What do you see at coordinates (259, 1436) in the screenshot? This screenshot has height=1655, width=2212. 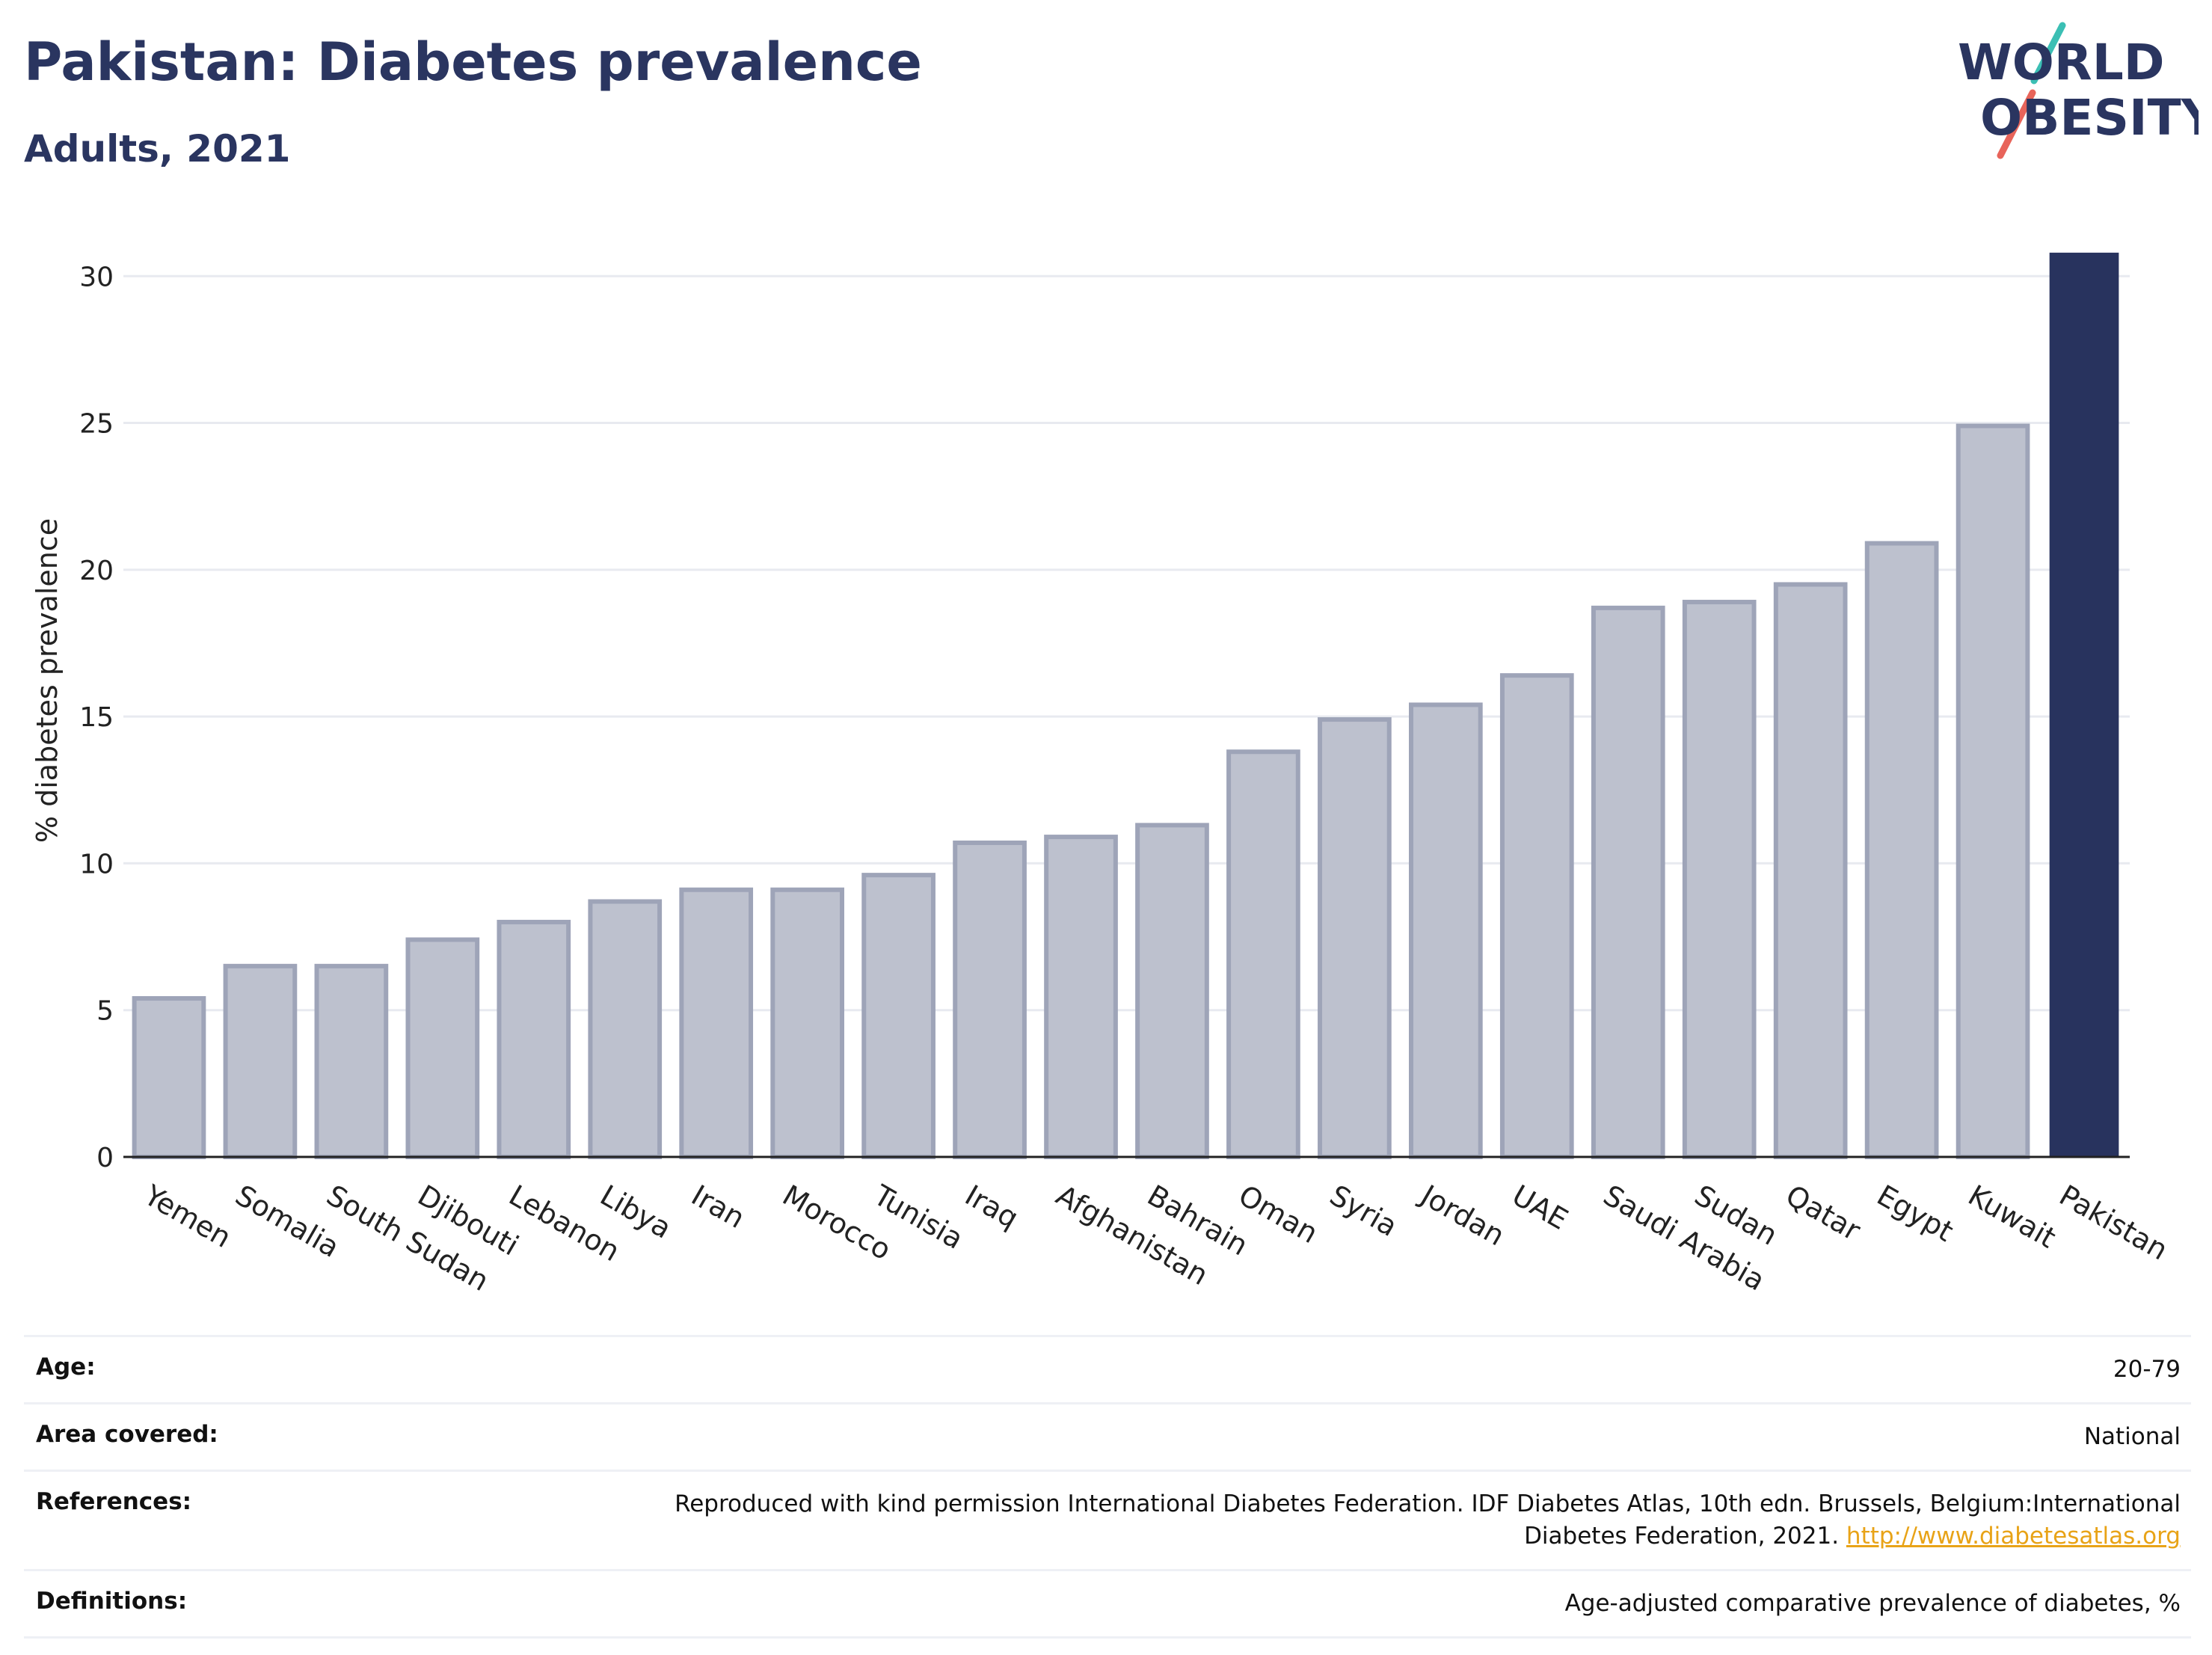 I see `info-key: Area covered:` at bounding box center [259, 1436].